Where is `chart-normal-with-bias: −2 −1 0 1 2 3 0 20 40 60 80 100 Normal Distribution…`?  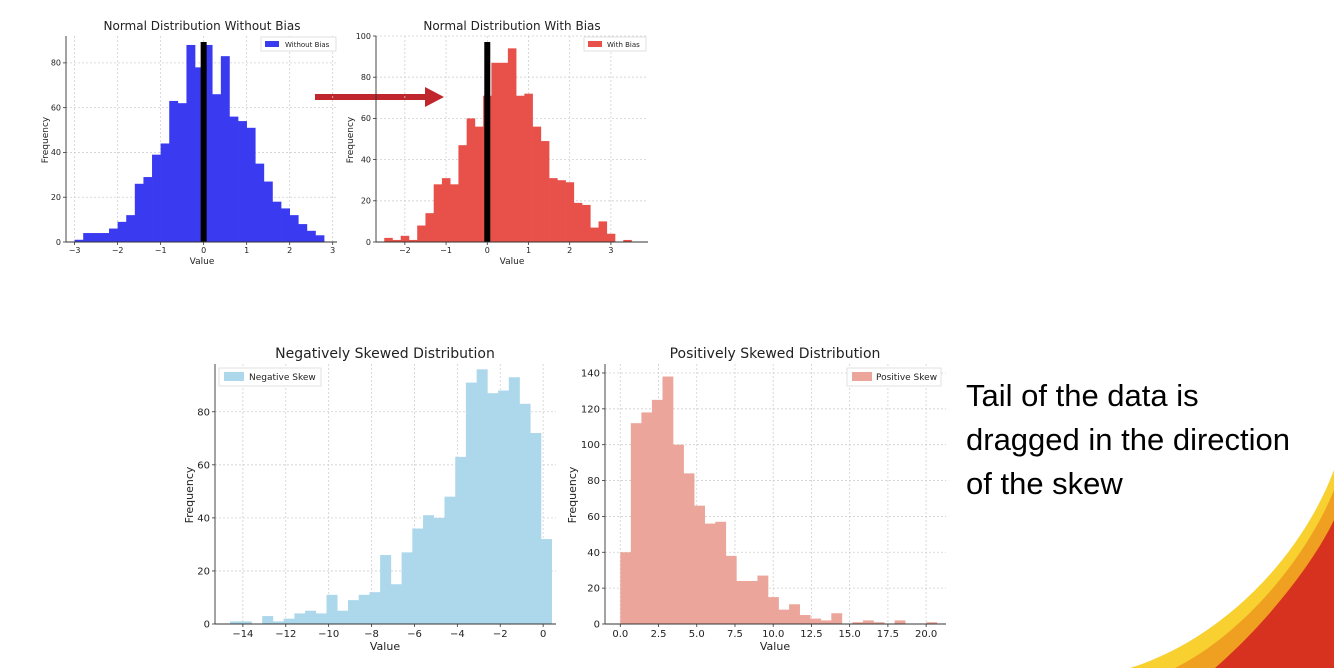
chart-normal-with-bias: −2 −1 0 1 2 3 0 20 40 60 80 100 Normal Distribution… is located at coordinates (497, 143).